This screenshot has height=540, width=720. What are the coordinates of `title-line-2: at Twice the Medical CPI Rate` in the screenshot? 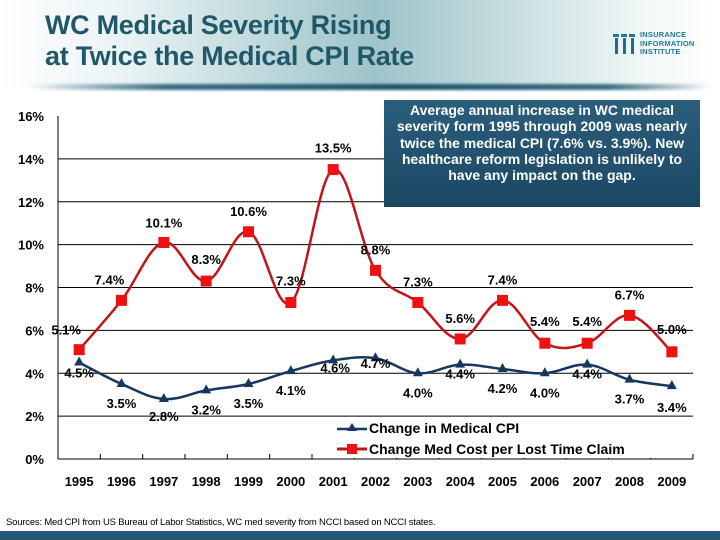 It's located at (229, 56).